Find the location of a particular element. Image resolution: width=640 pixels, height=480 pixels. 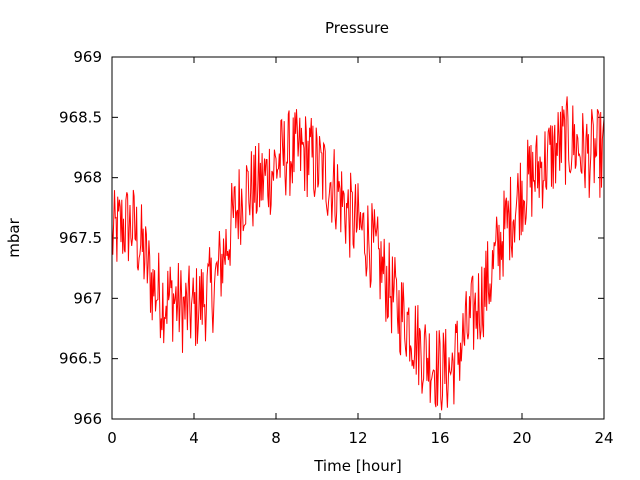

y-tick-label: 966 is located at coordinates (87, 419).